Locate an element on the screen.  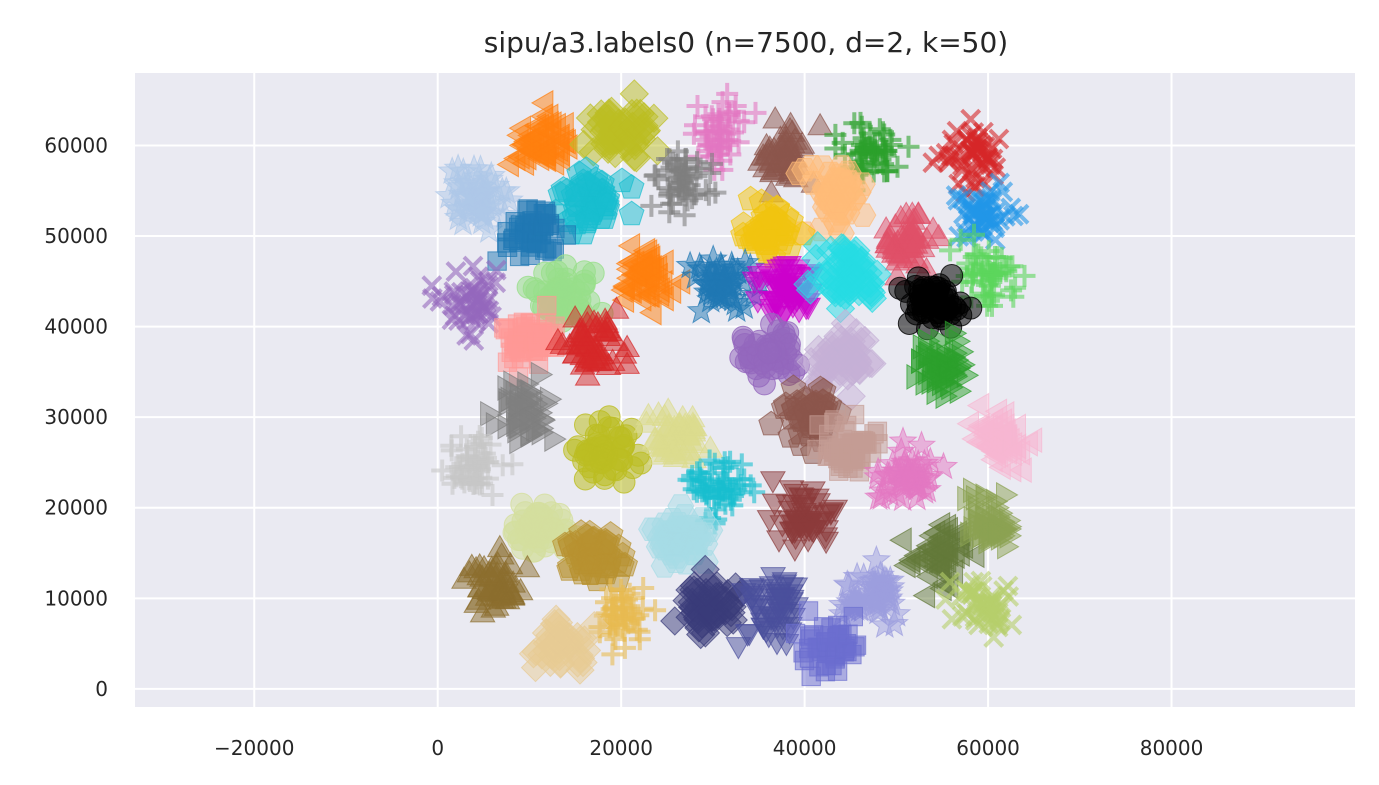
y-tick-label: 10000 is located at coordinates (76, 598).